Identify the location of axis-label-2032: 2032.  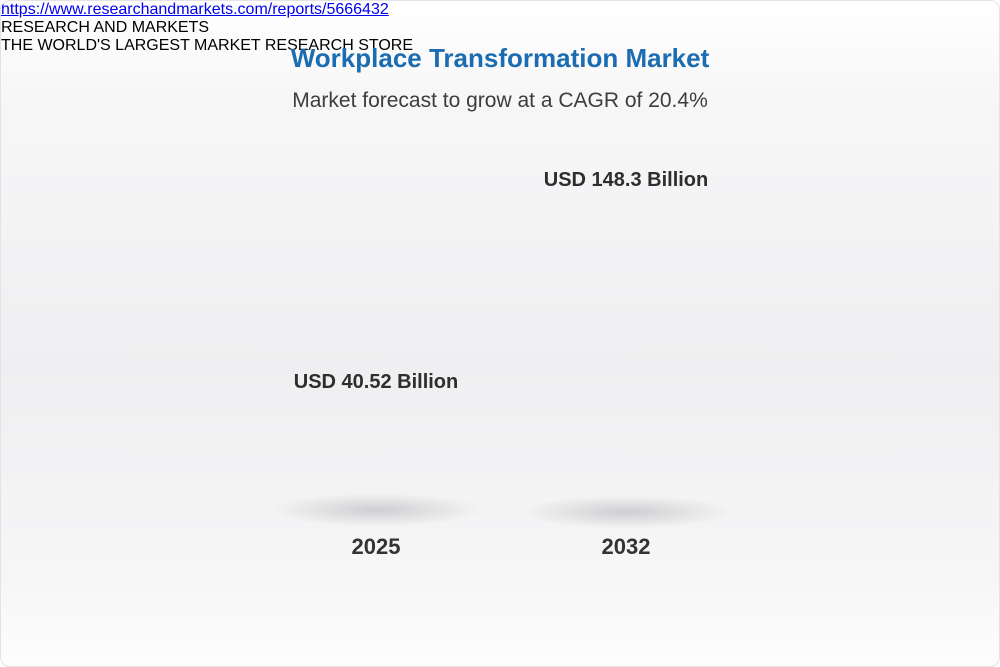
(626, 546).